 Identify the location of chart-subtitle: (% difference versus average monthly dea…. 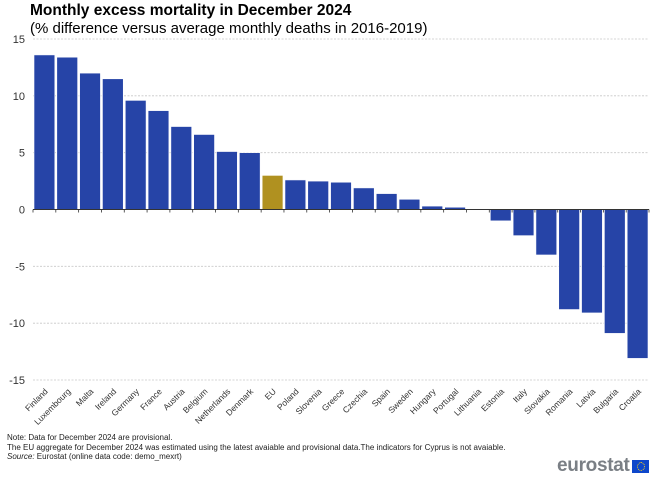
(229, 28).